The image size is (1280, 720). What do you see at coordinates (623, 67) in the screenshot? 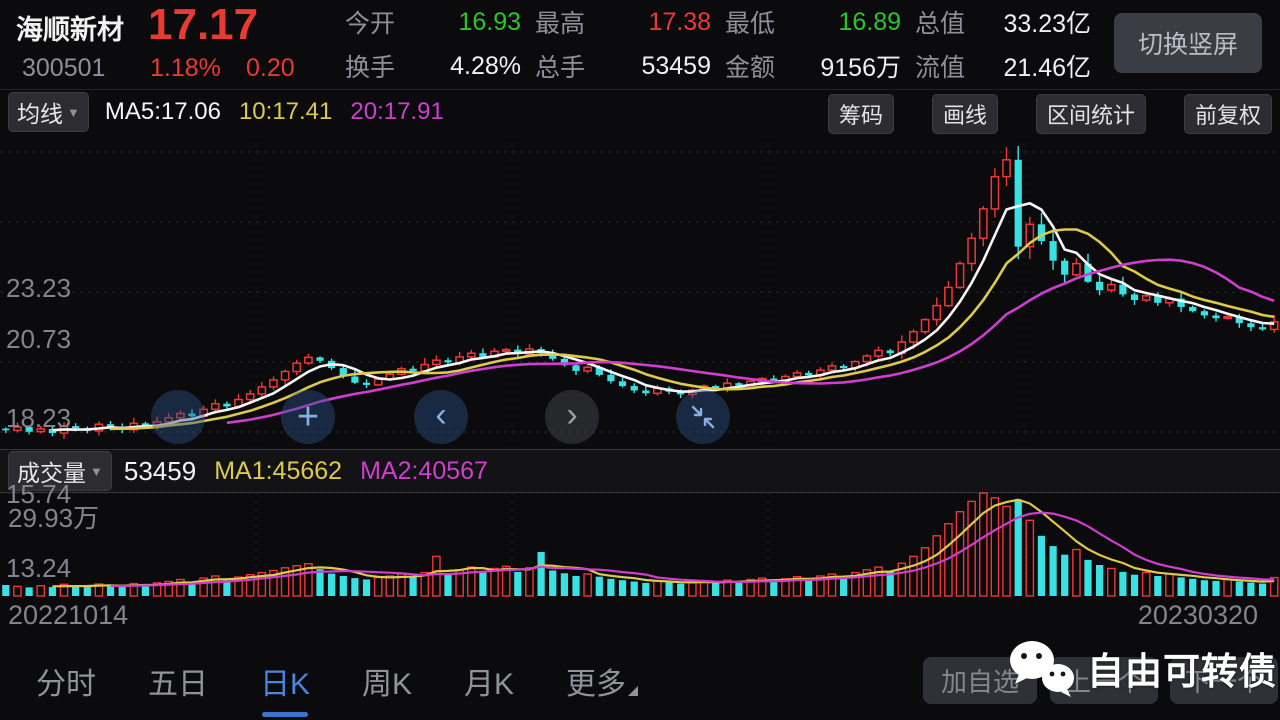
I see `stat-total-volume: 总手 53459` at bounding box center [623, 67].